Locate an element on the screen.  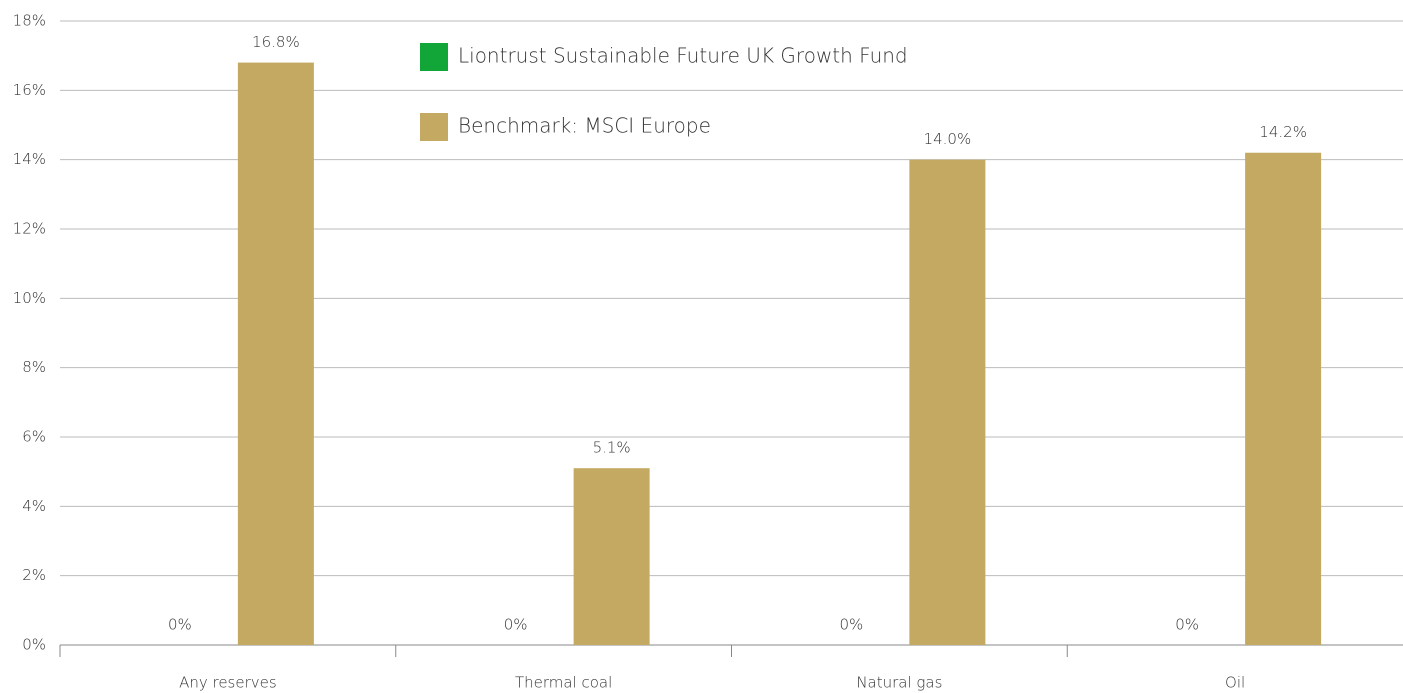
y-tick-label: 4% is located at coordinates (34, 506).